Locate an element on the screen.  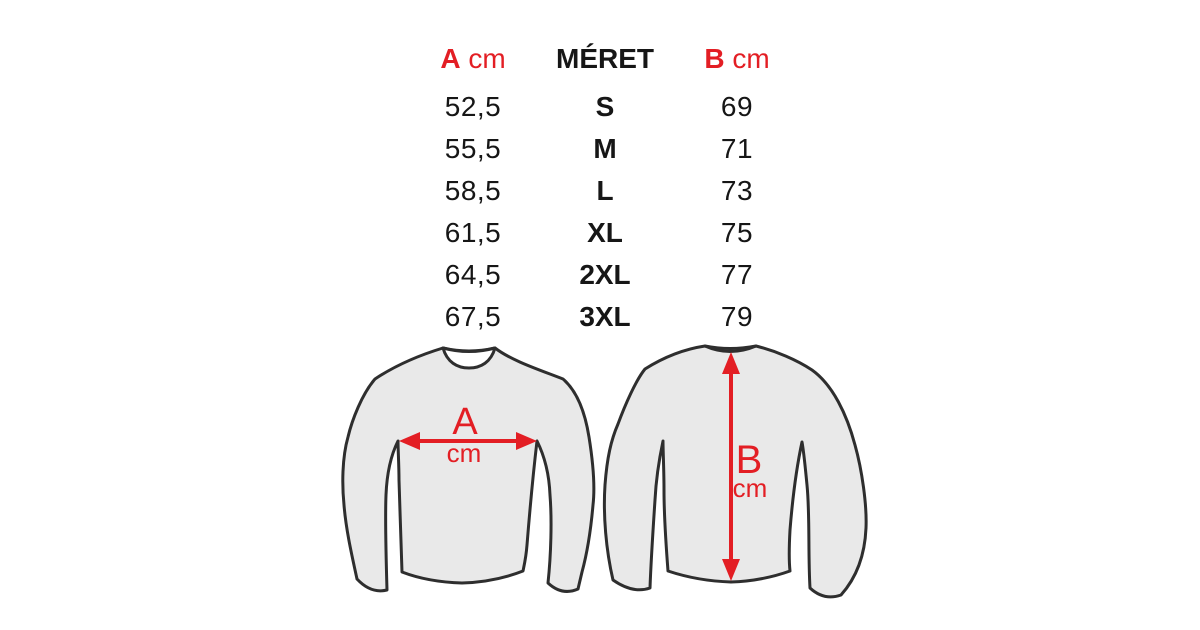
column-header-size: MÉRET is located at coordinates (605, 58).